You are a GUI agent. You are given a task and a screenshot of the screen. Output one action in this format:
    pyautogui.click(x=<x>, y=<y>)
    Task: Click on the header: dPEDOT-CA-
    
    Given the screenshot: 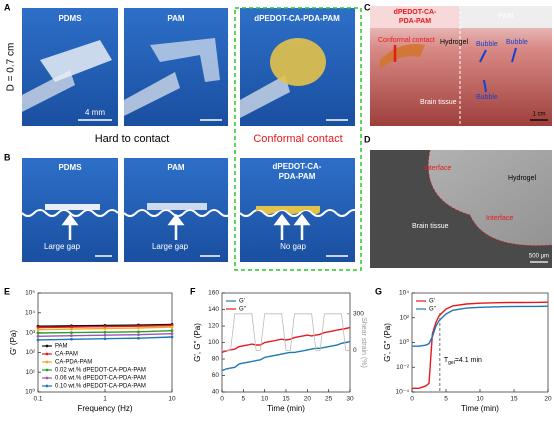 What is the action you would take?
    pyautogui.click(x=415, y=12)
    